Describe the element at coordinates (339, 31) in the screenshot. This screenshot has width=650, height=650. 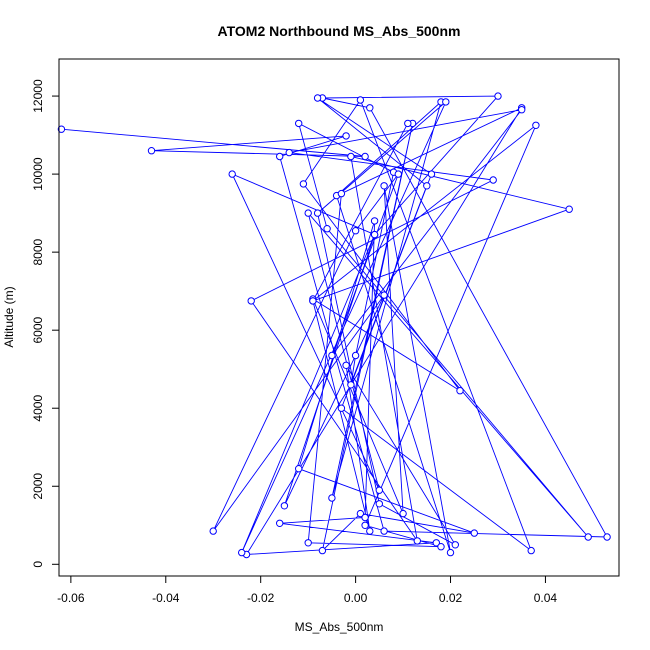
I see `chart-title: ATOM2 Northbound MS_Abs_500nm` at that location.